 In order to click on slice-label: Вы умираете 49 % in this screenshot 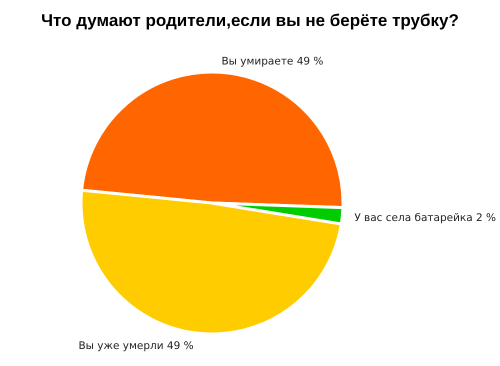, I will do `click(272, 61)`.